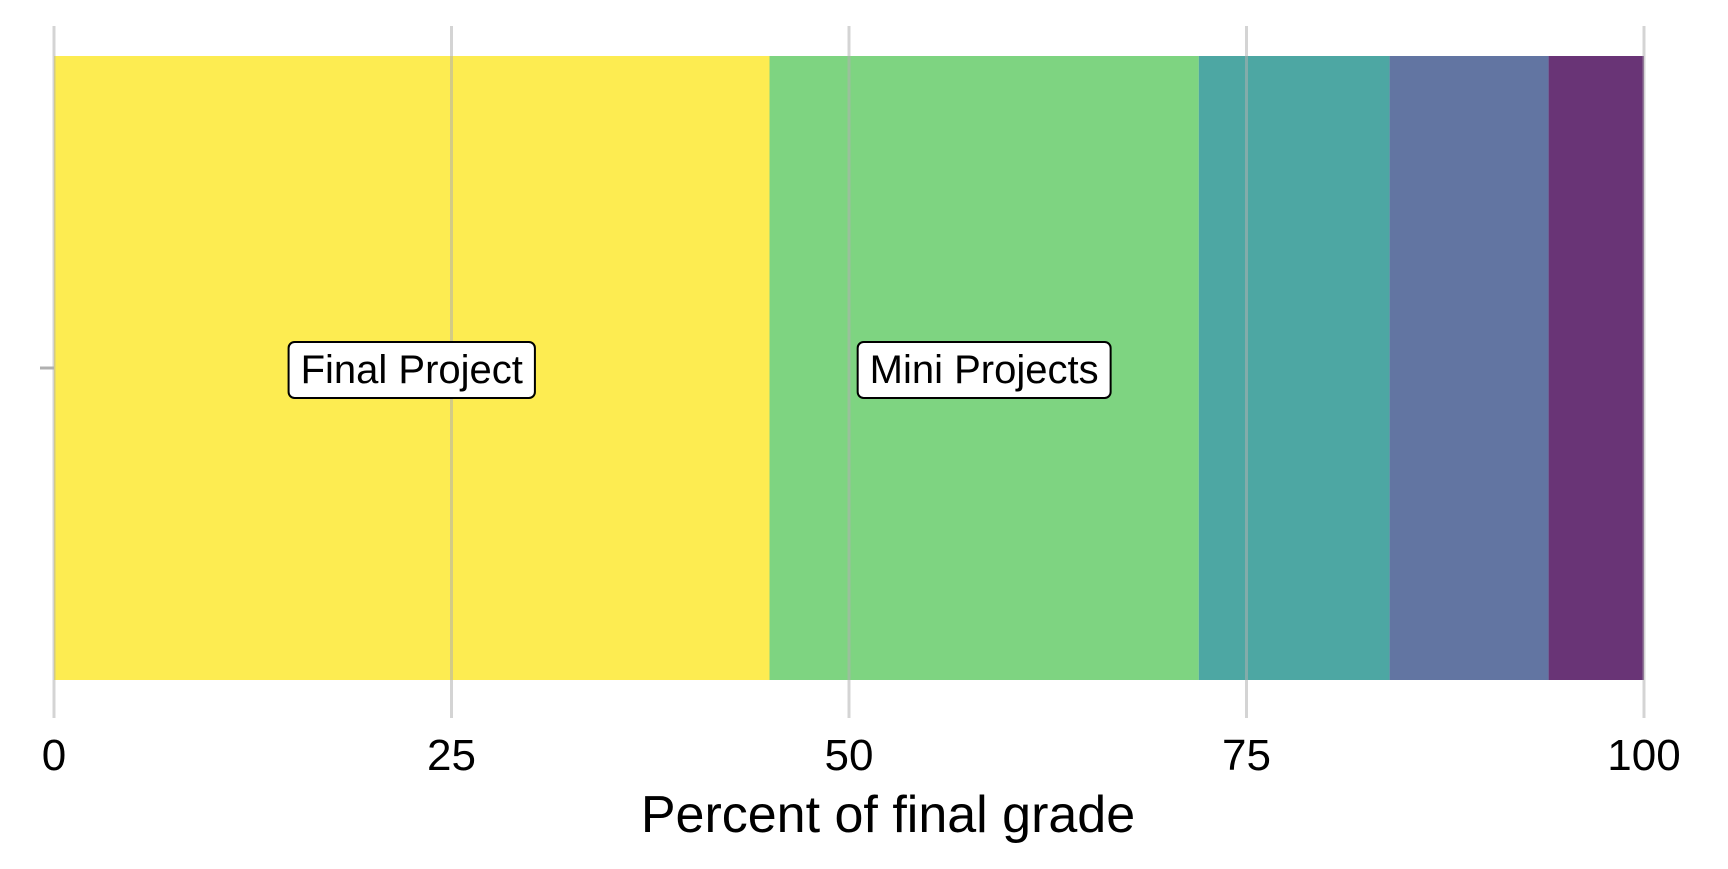 The height and width of the screenshot is (869, 1728). Describe the element at coordinates (888, 815) in the screenshot. I see `x-axis-label: Percent of final grade` at that location.